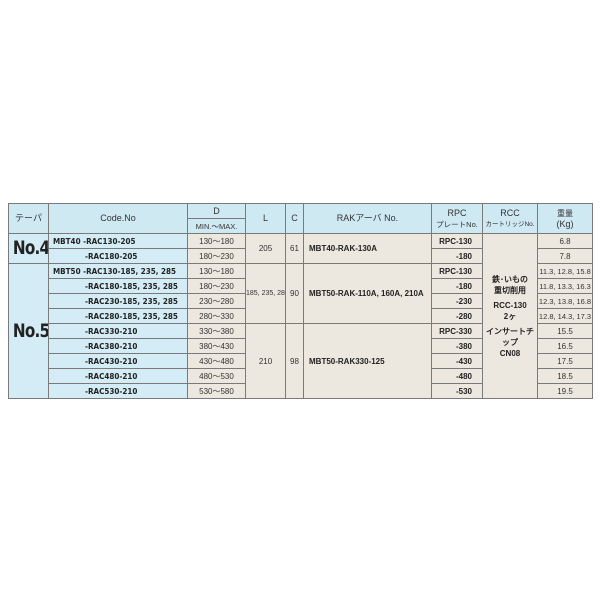 Image resolution: width=600 pixels, height=600 pixels. Describe the element at coordinates (565, 316) in the screenshot. I see `weight-cell: 12.8, 14.3, 17.3` at that location.